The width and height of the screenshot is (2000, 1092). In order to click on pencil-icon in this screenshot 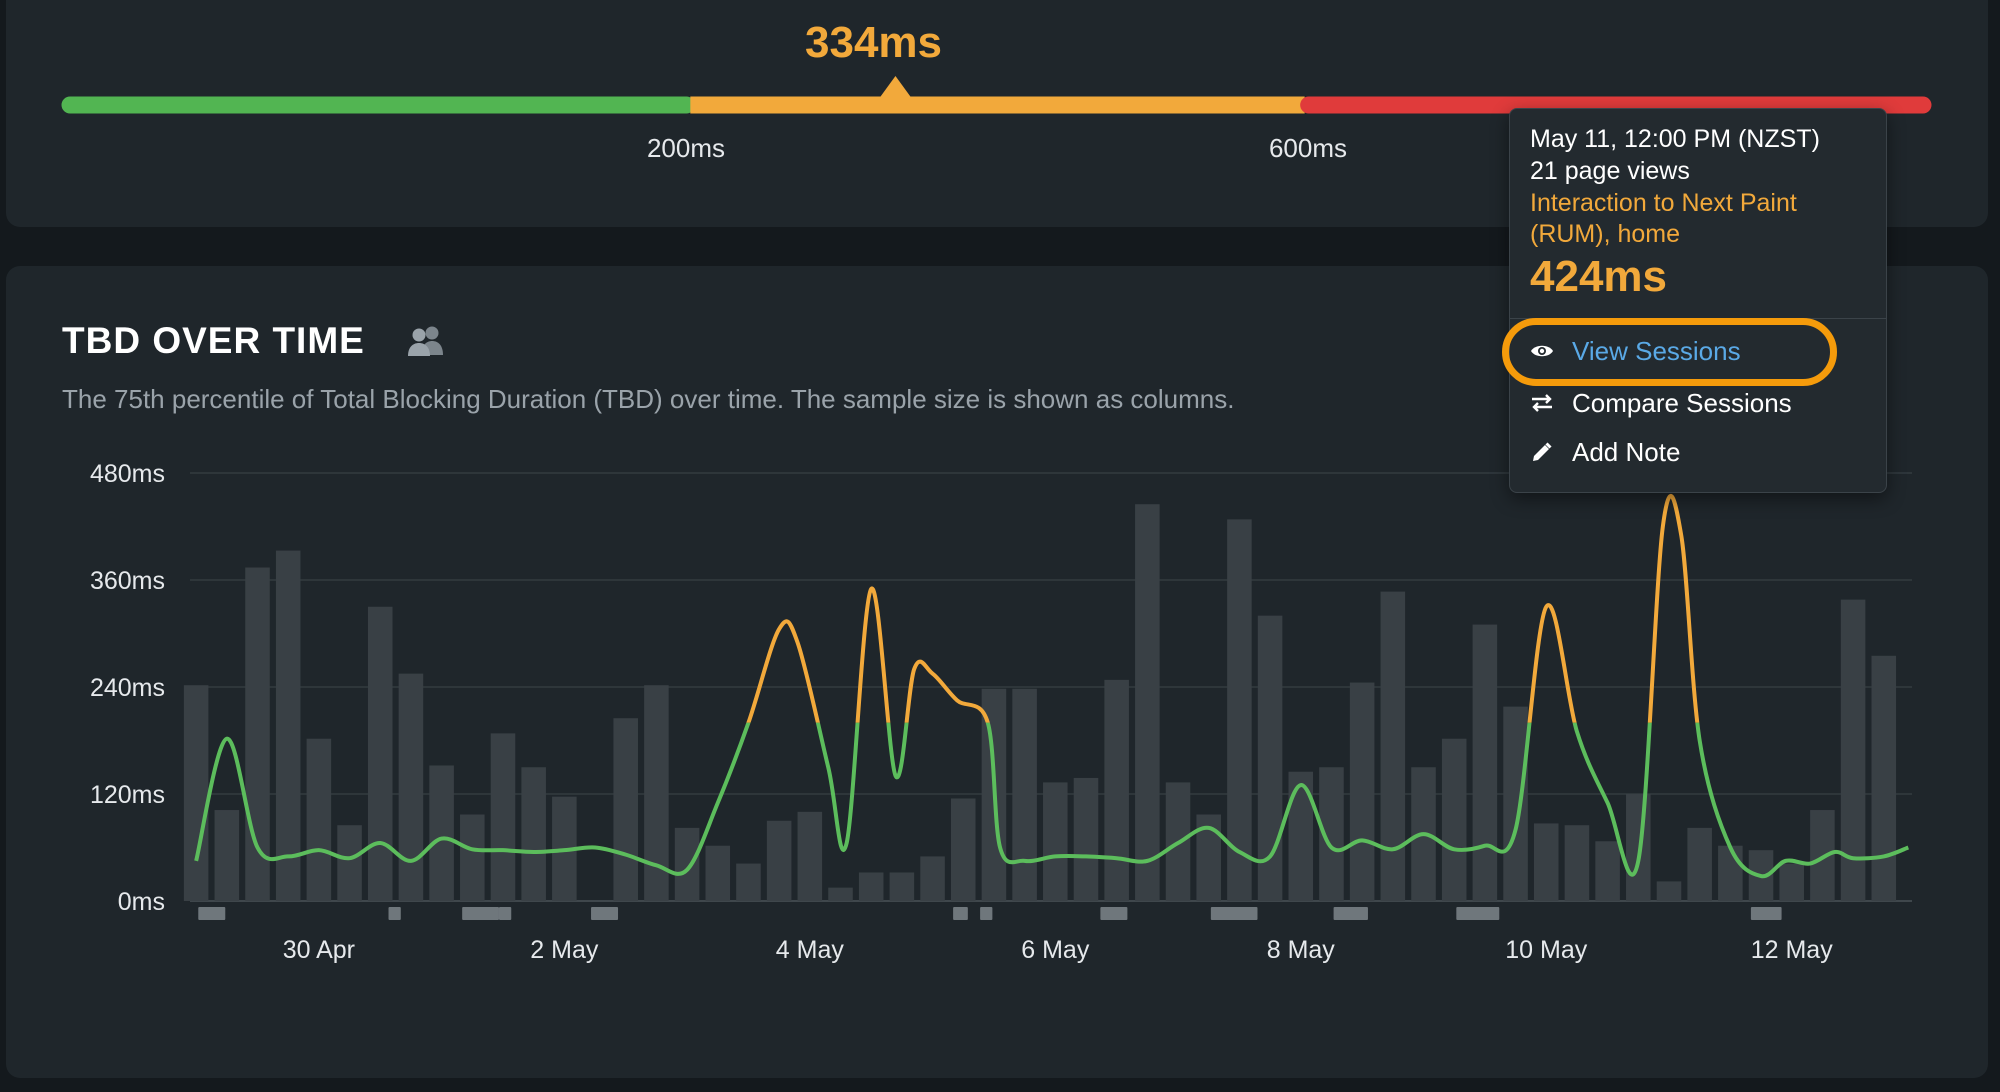, I will do `click(1542, 452)`.